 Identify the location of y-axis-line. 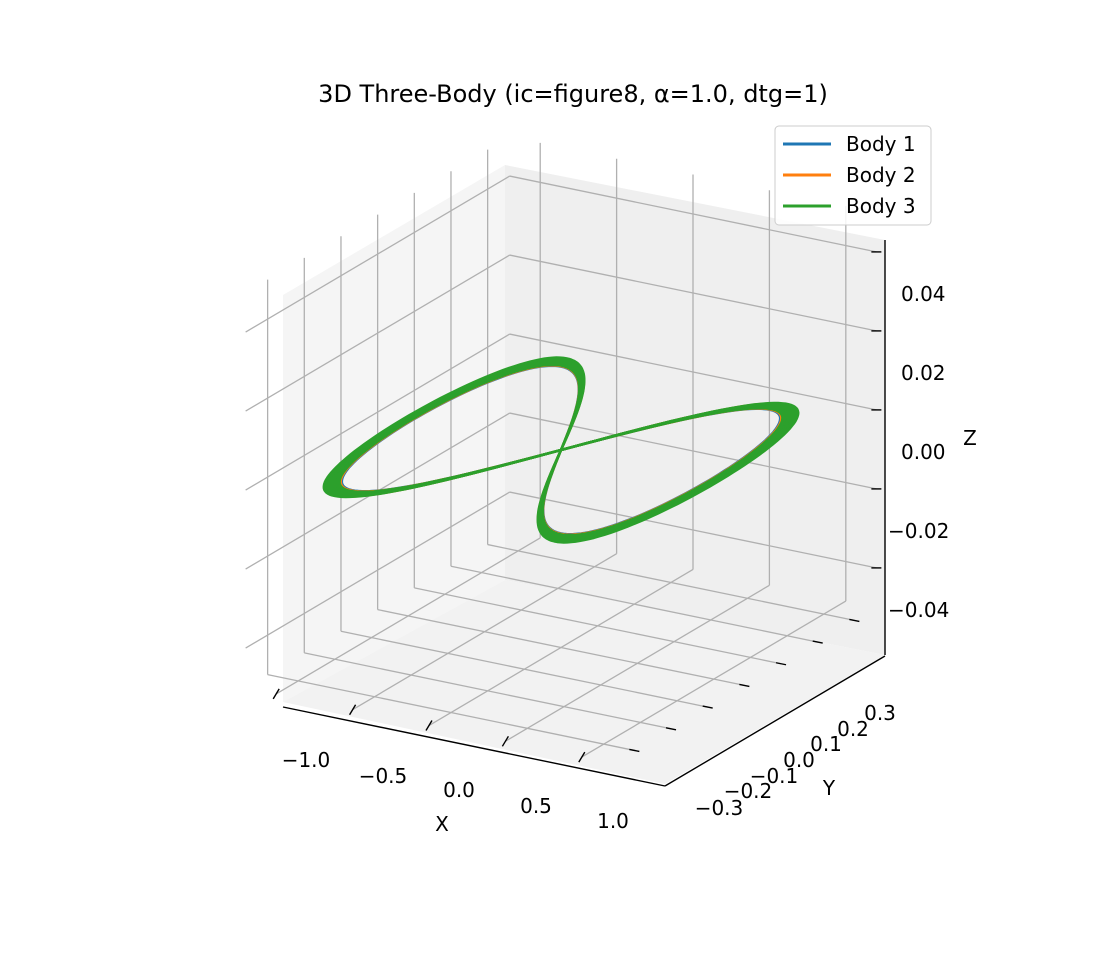
(775, 721).